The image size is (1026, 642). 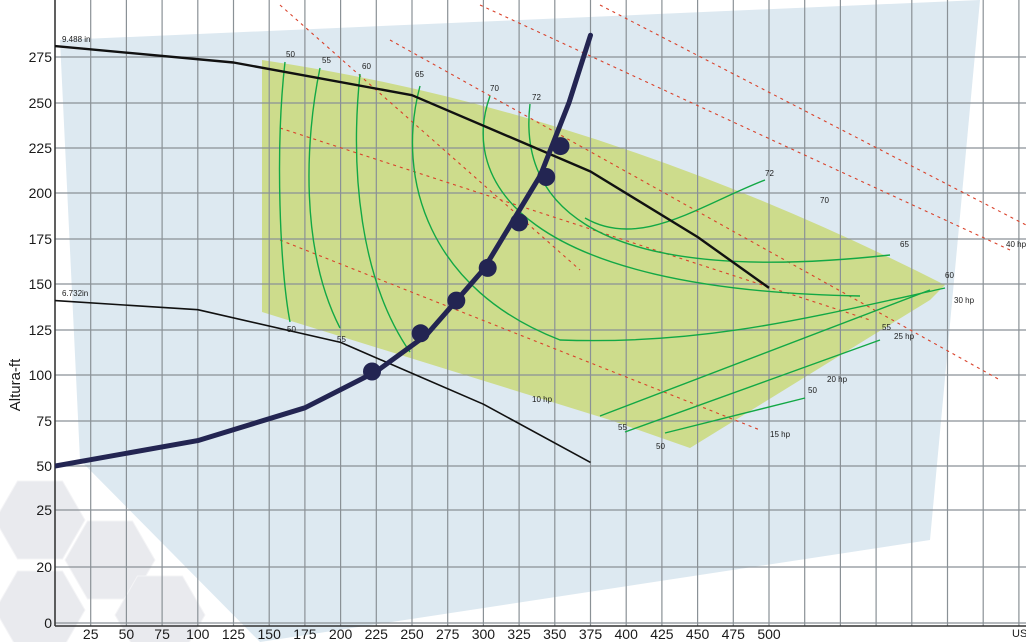 I want to click on power-line-label: 20 hp, so click(x=837, y=379).